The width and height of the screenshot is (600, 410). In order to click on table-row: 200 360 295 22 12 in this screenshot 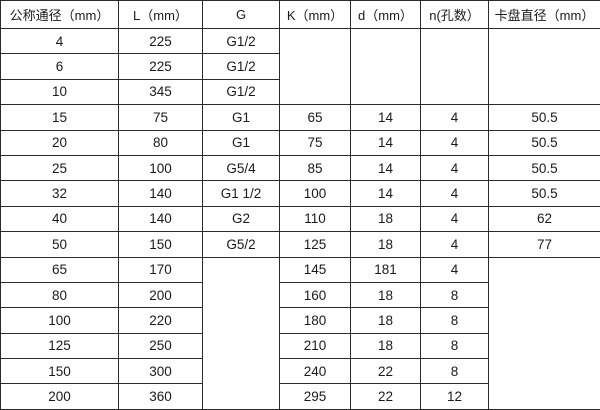, I will do `click(300, 396)`.